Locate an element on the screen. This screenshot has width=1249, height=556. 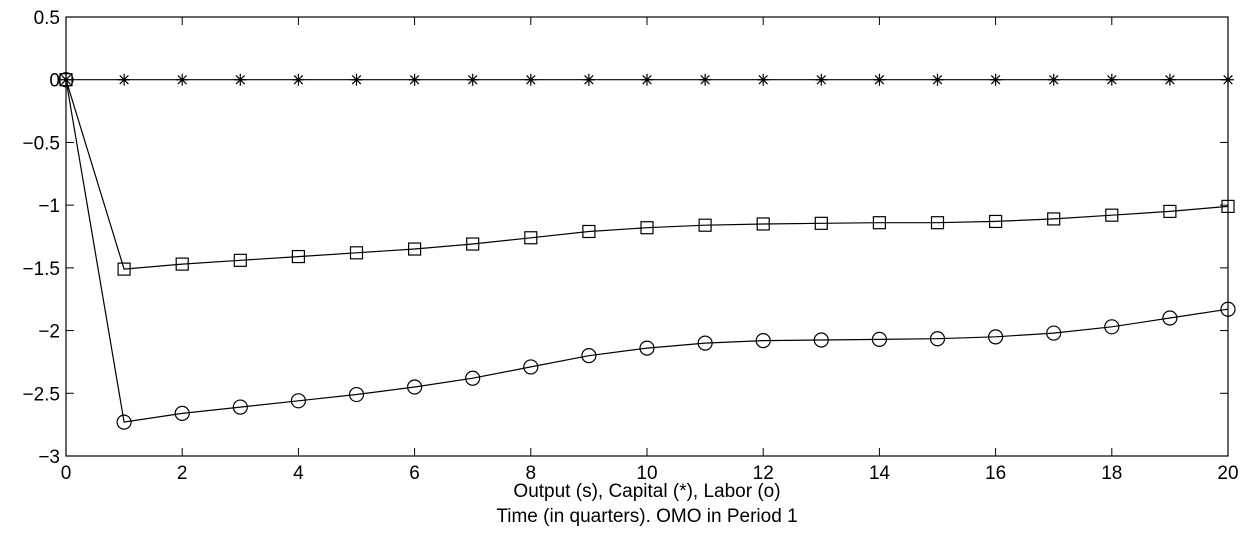
x-tick-label: 6 is located at coordinates (414, 473).